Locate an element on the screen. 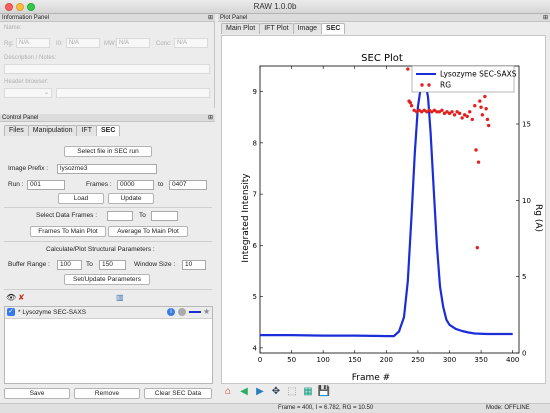  rg-field: N/A is located at coordinates (33, 43).